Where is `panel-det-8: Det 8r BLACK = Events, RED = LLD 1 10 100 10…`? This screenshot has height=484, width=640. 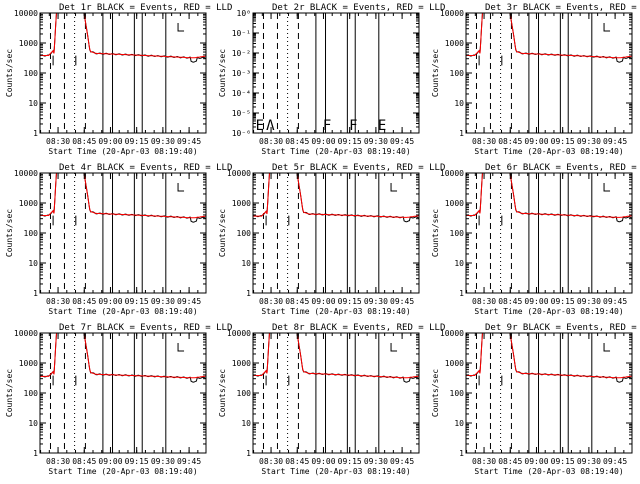 panel-det-8: Det 8r BLACK = Events, RED = LLD 1 10 100 10… is located at coordinates (331, 399).